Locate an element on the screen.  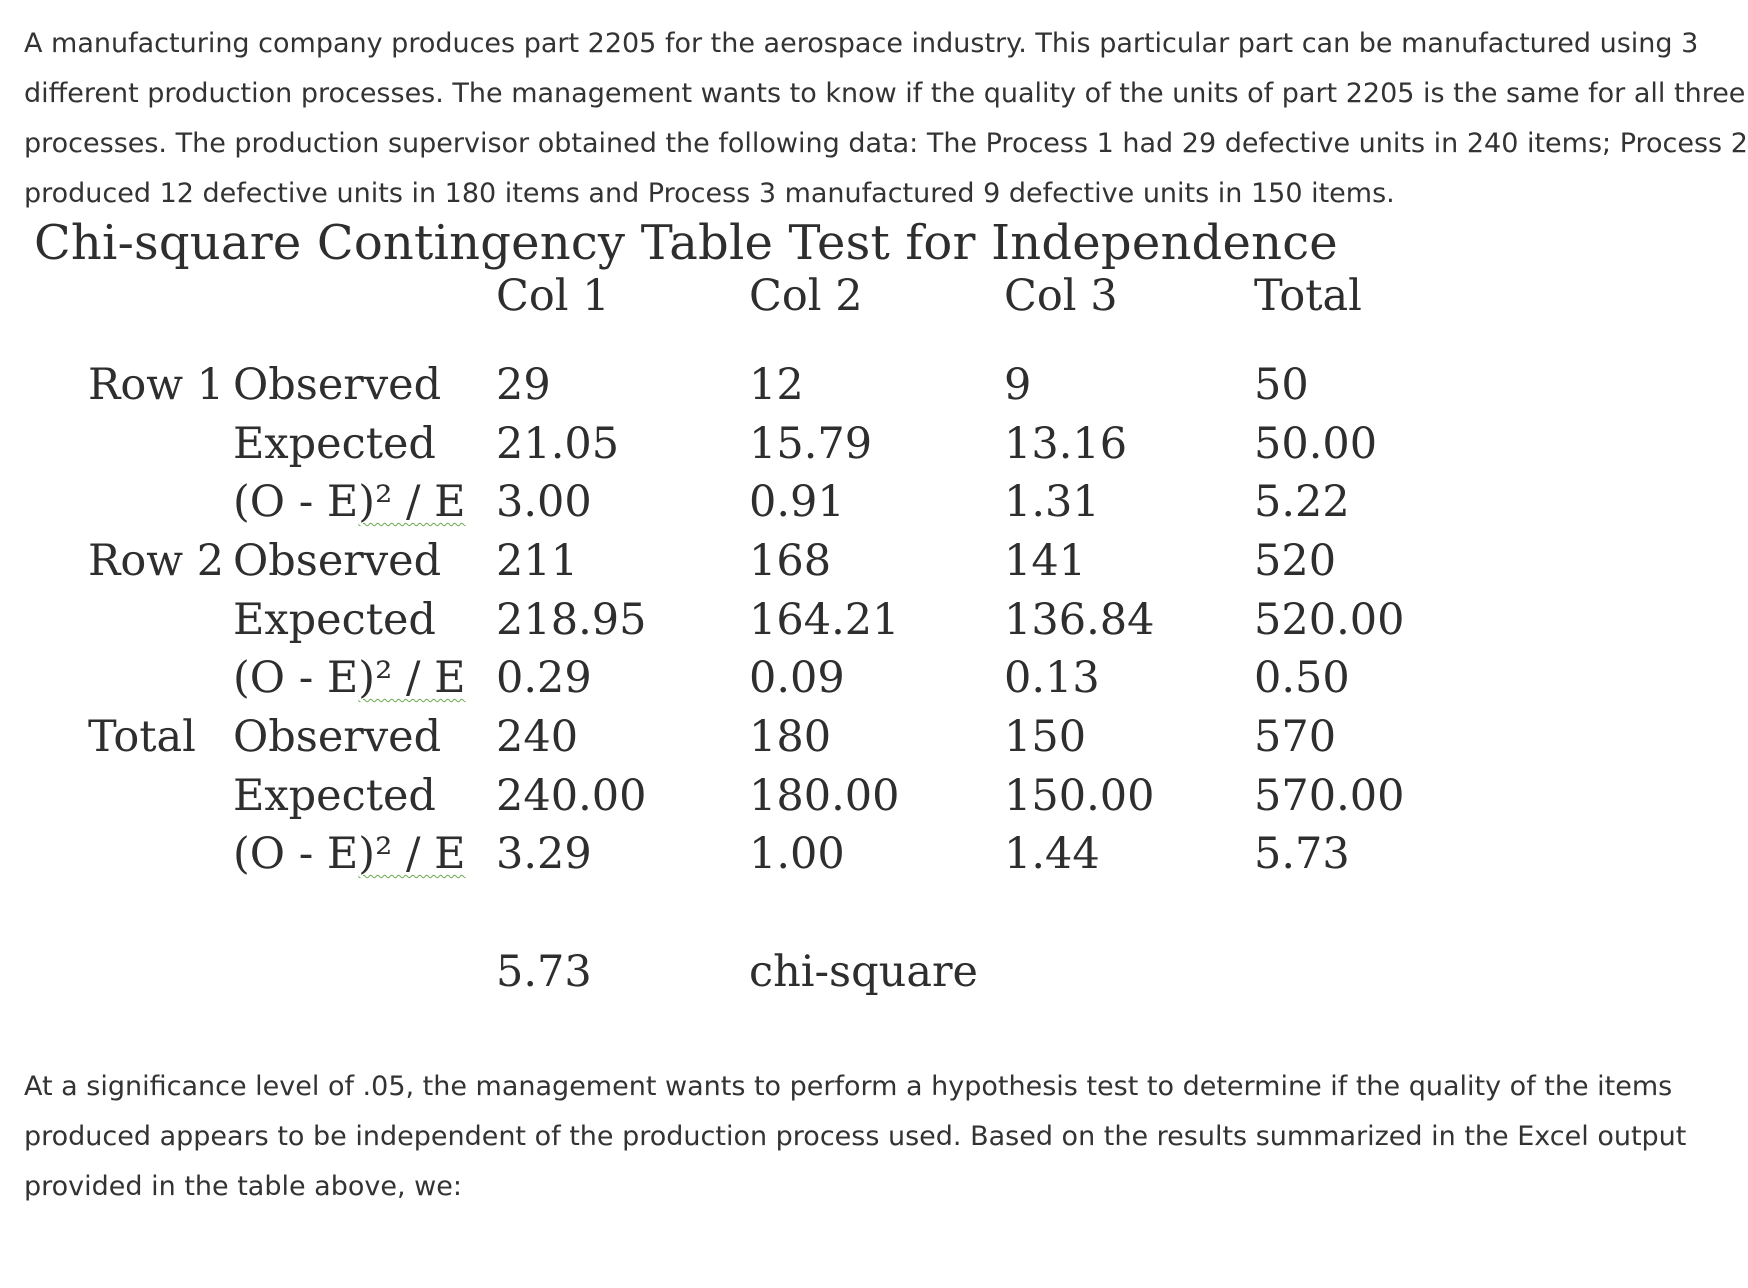
table-cell: 211 is located at coordinates (537, 561).